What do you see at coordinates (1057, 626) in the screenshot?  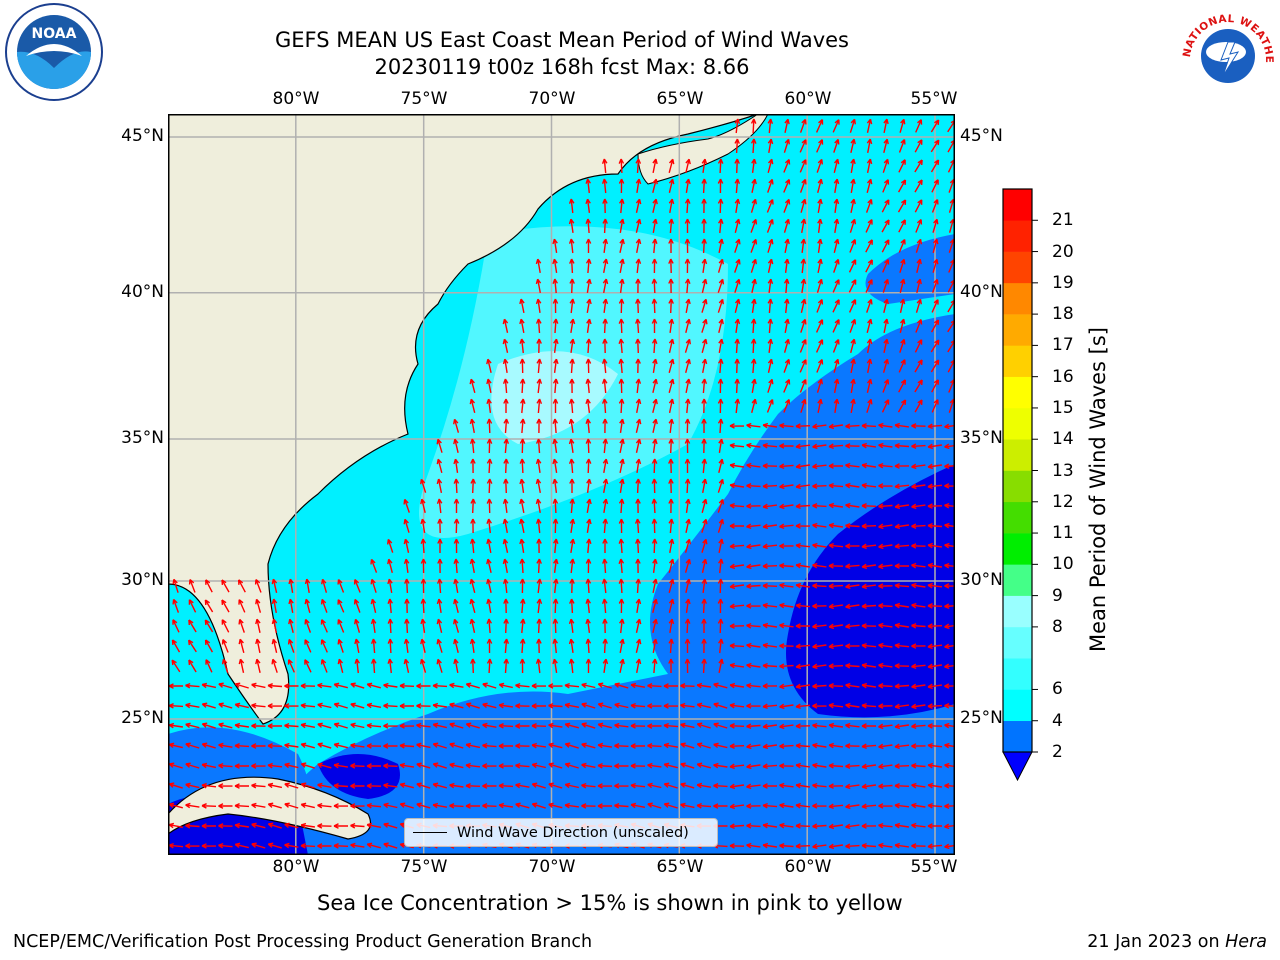 I see `colorbar-label: 8` at bounding box center [1057, 626].